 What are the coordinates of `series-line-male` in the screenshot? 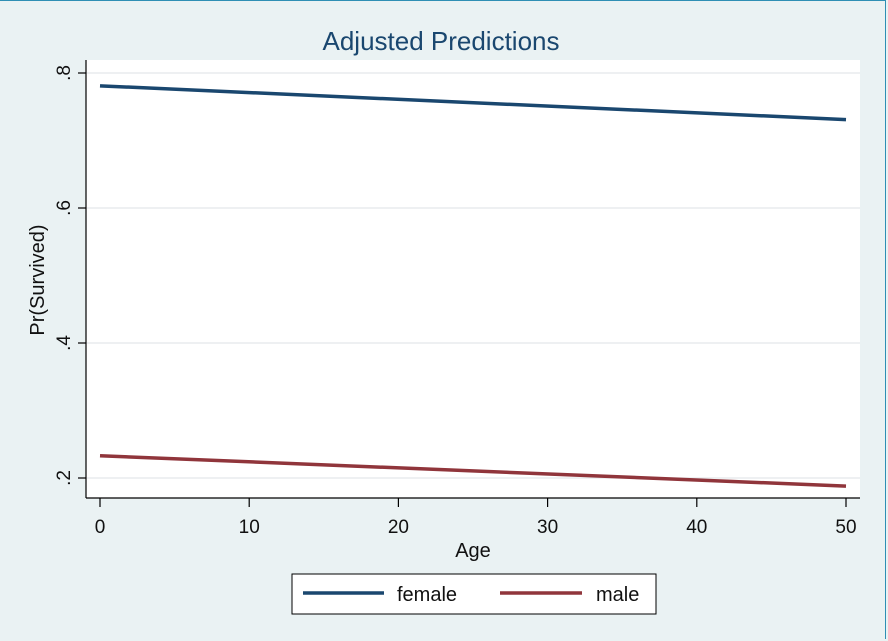 It's located at (473, 470).